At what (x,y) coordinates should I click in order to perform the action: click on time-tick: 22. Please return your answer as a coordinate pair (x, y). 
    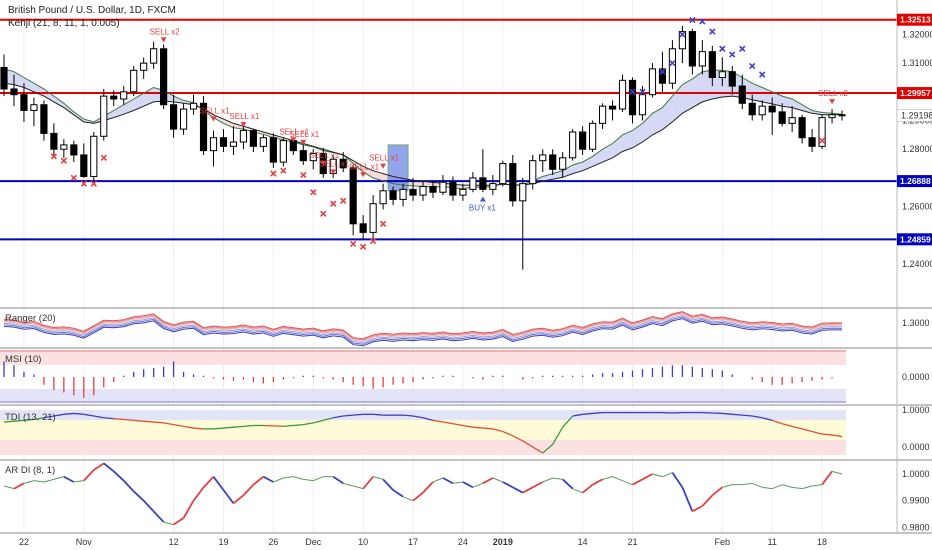
    Looking at the image, I should click on (24, 542).